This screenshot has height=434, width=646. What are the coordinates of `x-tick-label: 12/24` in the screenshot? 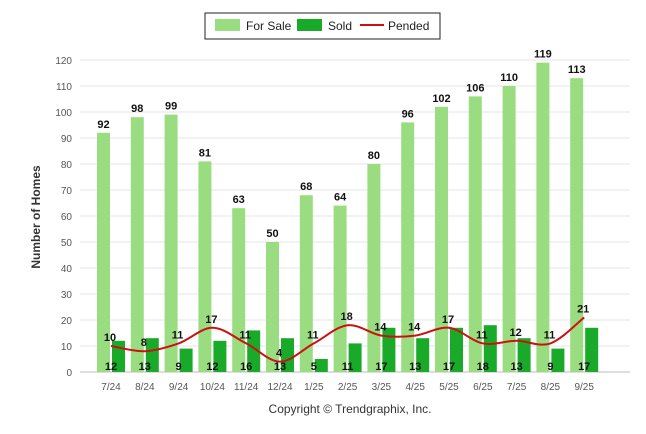 It's located at (279, 387).